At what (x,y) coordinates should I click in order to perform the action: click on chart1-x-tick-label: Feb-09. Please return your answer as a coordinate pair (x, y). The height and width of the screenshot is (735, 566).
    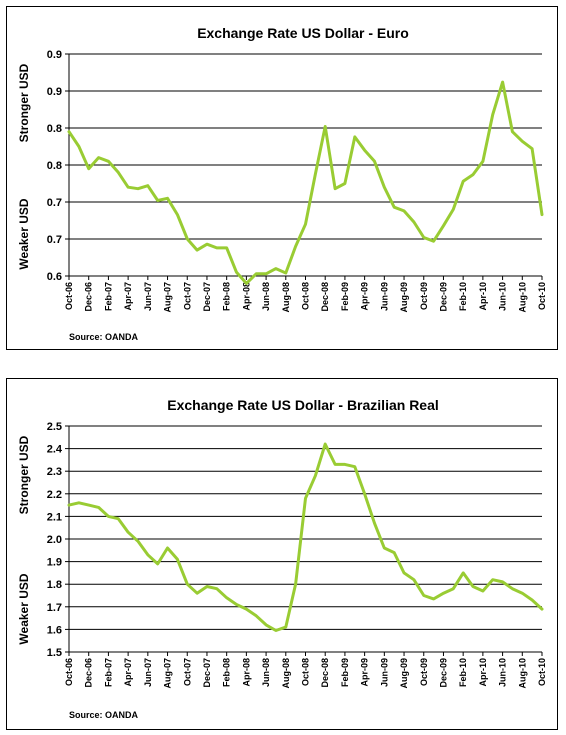
    Looking at the image, I should click on (345, 672).